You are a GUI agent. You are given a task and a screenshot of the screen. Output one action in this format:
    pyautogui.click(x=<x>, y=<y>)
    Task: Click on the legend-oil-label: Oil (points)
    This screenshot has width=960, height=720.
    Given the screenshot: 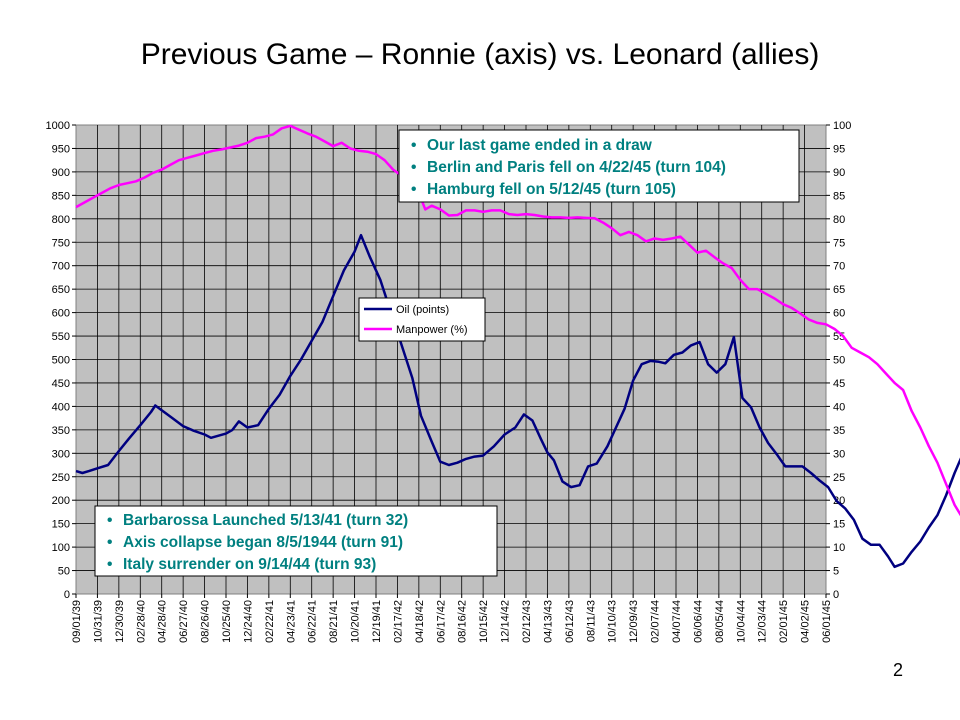 What is the action you would take?
    pyautogui.click(x=422, y=310)
    